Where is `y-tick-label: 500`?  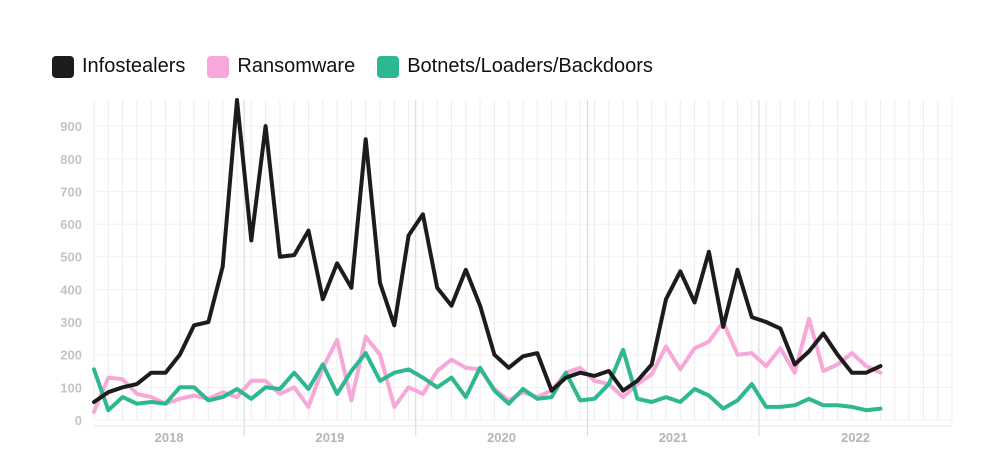
y-tick-label: 500 is located at coordinates (71, 257).